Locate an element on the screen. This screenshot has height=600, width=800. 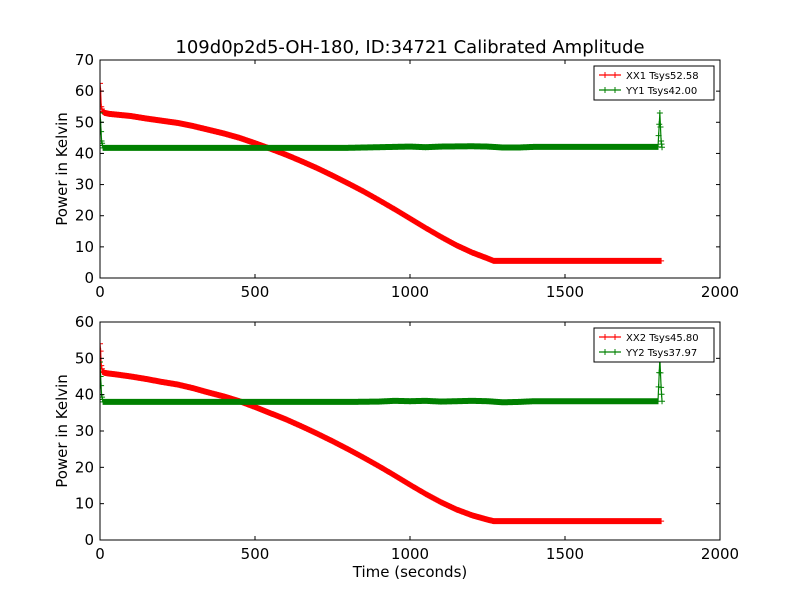
legend: XX1 Tsys52.58 YY1 Tsys42.00 is located at coordinates (654, 83).